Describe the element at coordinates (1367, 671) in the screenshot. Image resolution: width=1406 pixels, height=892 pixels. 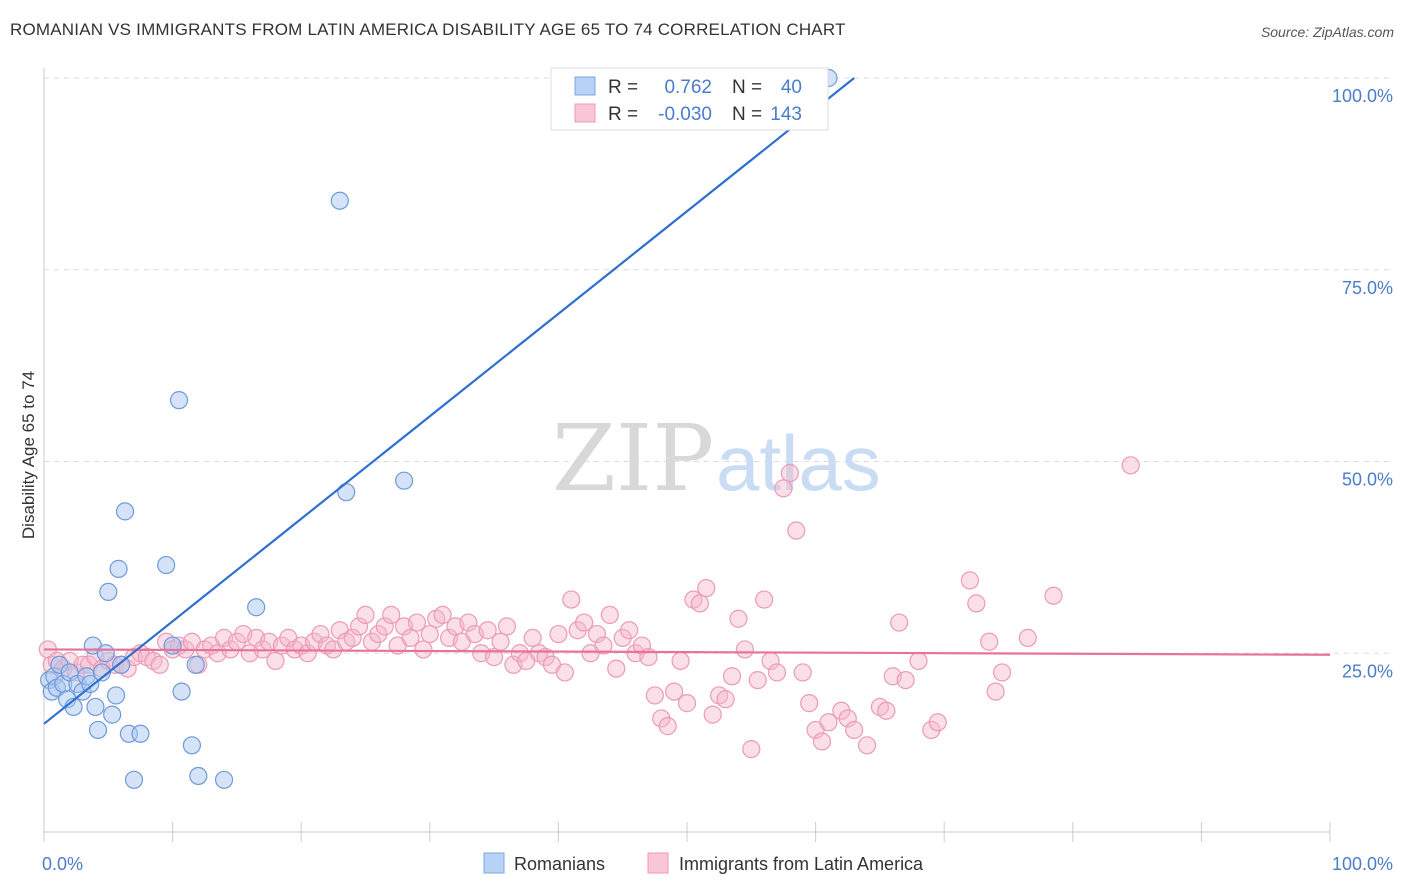
I see `y-tick-label: 25.0%` at that location.